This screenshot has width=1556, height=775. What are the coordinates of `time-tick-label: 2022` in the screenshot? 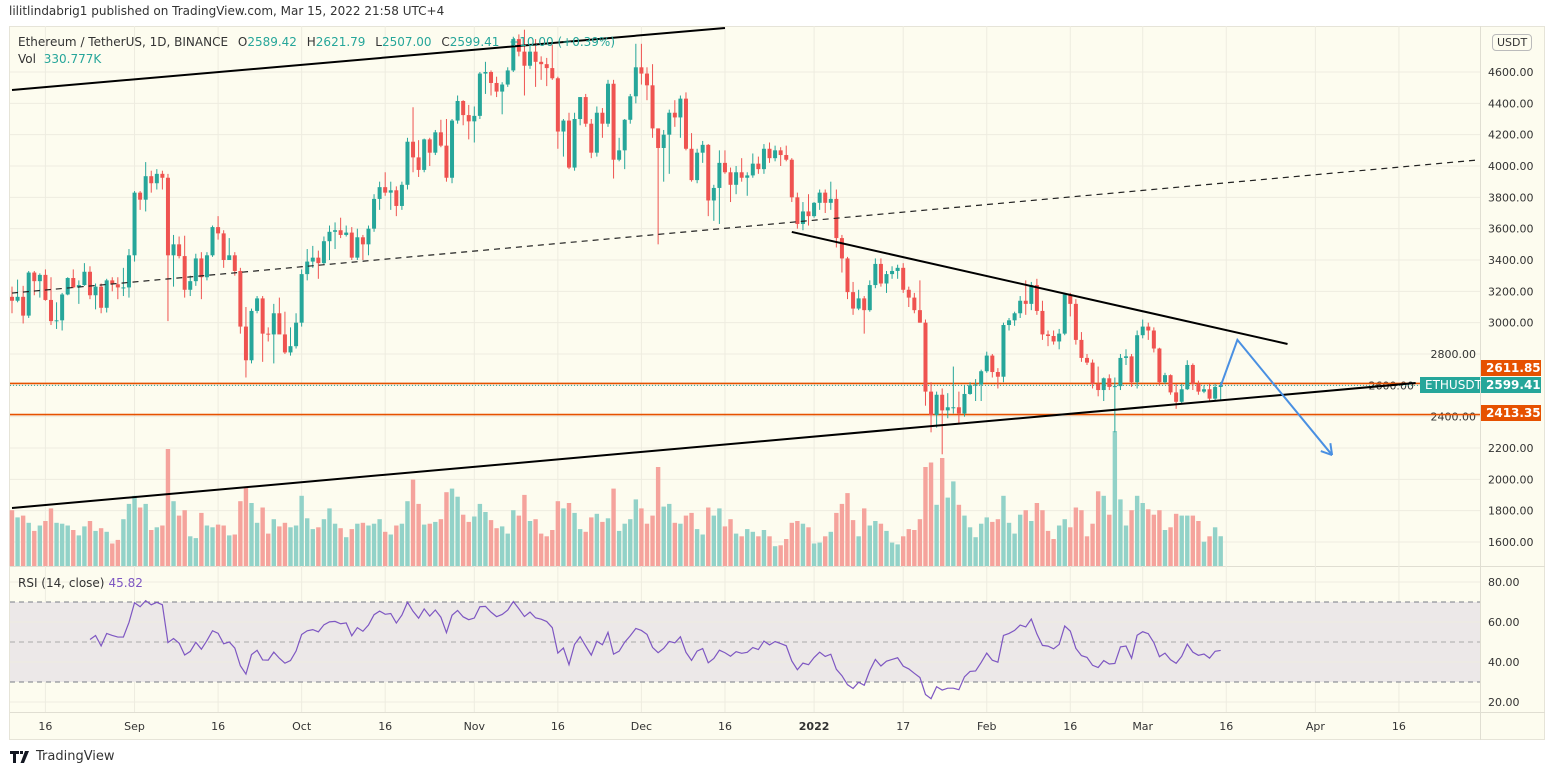 It's located at (814, 726).